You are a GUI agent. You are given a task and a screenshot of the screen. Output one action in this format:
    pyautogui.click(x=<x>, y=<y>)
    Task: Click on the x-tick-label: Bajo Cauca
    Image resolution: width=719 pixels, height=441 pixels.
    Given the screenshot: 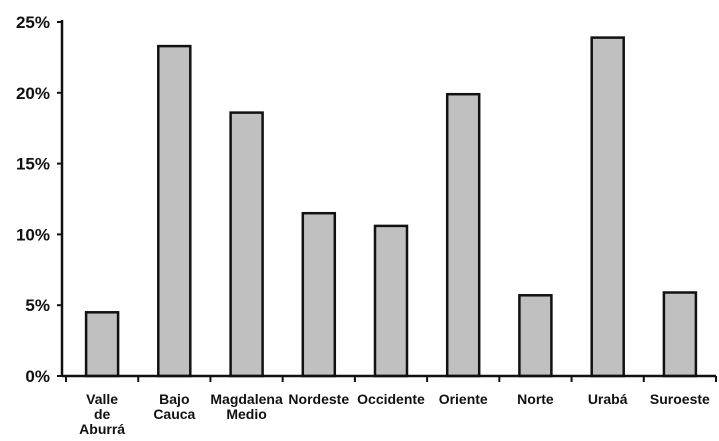 What is the action you would take?
    pyautogui.click(x=174, y=406)
    